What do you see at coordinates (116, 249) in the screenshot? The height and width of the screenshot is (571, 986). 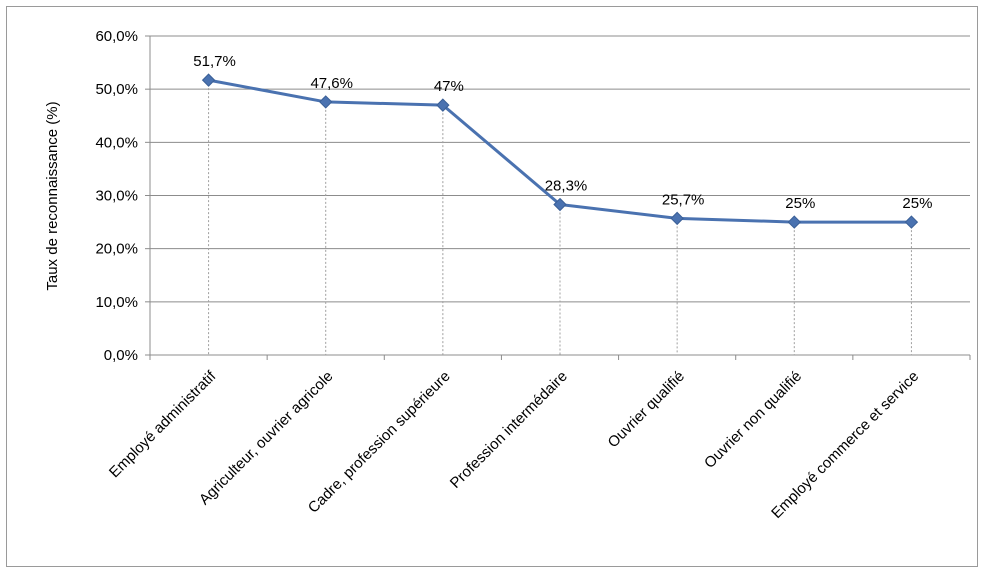 I see `y-tick-label: 20,0%` at bounding box center [116, 249].